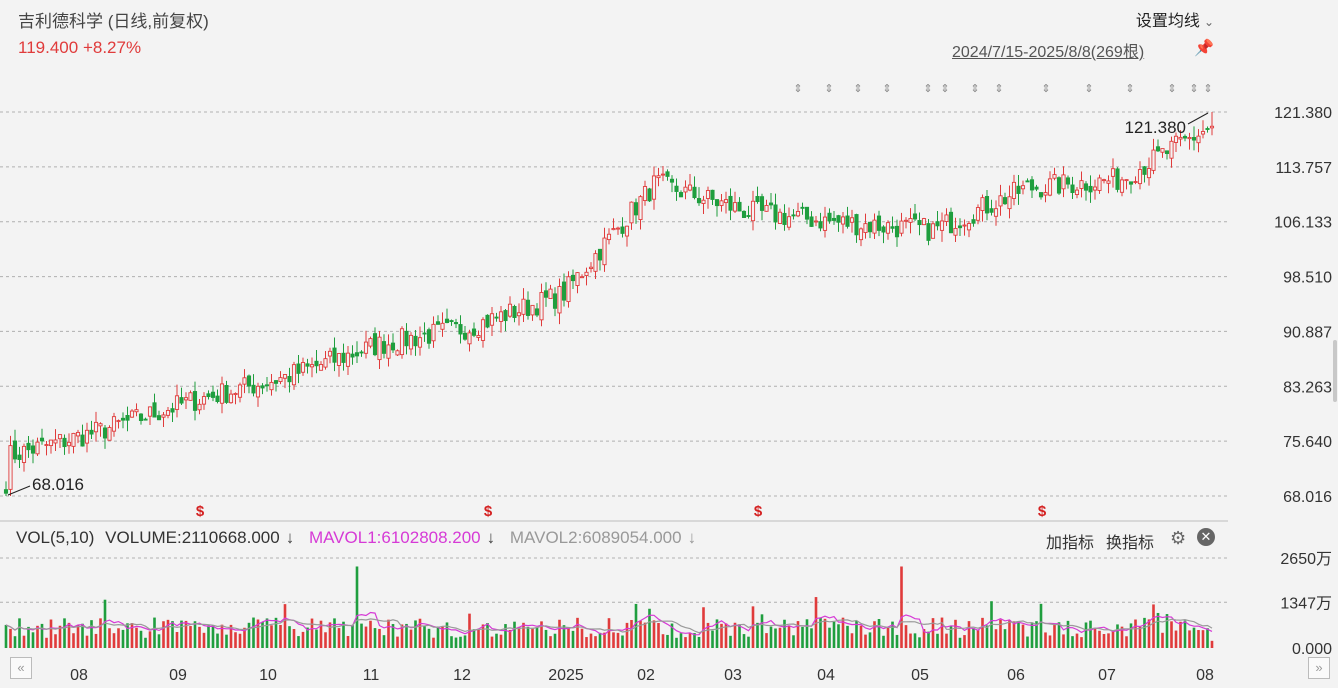 Image resolution: width=1338 pixels, height=688 pixels. What do you see at coordinates (1178, 538) in the screenshot?
I see `gear-icon: ⚙` at bounding box center [1178, 538].